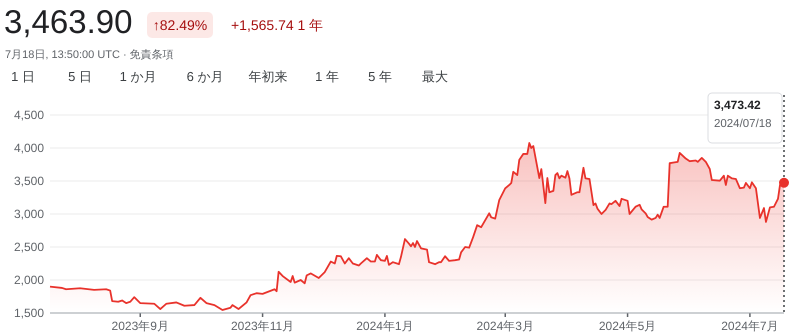 The width and height of the screenshot is (800, 336). What do you see at coordinates (205, 76) in the screenshot?
I see `text: 6 か月` at bounding box center [205, 76].